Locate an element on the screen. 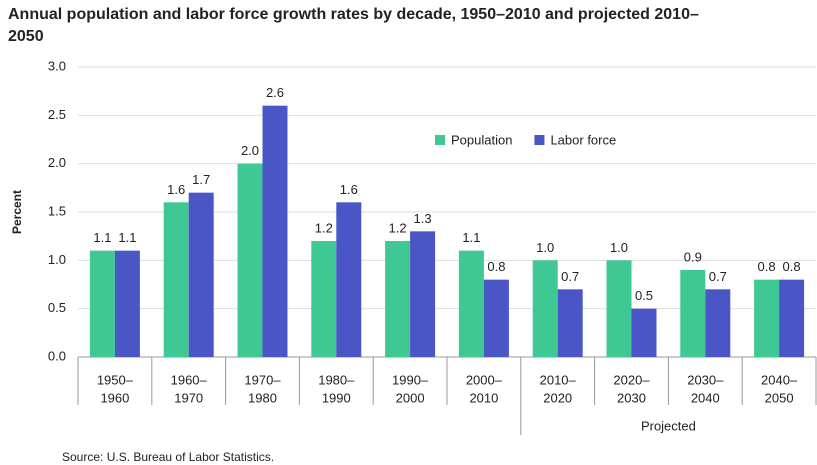  x-tick-label: 2020 is located at coordinates (557, 397).